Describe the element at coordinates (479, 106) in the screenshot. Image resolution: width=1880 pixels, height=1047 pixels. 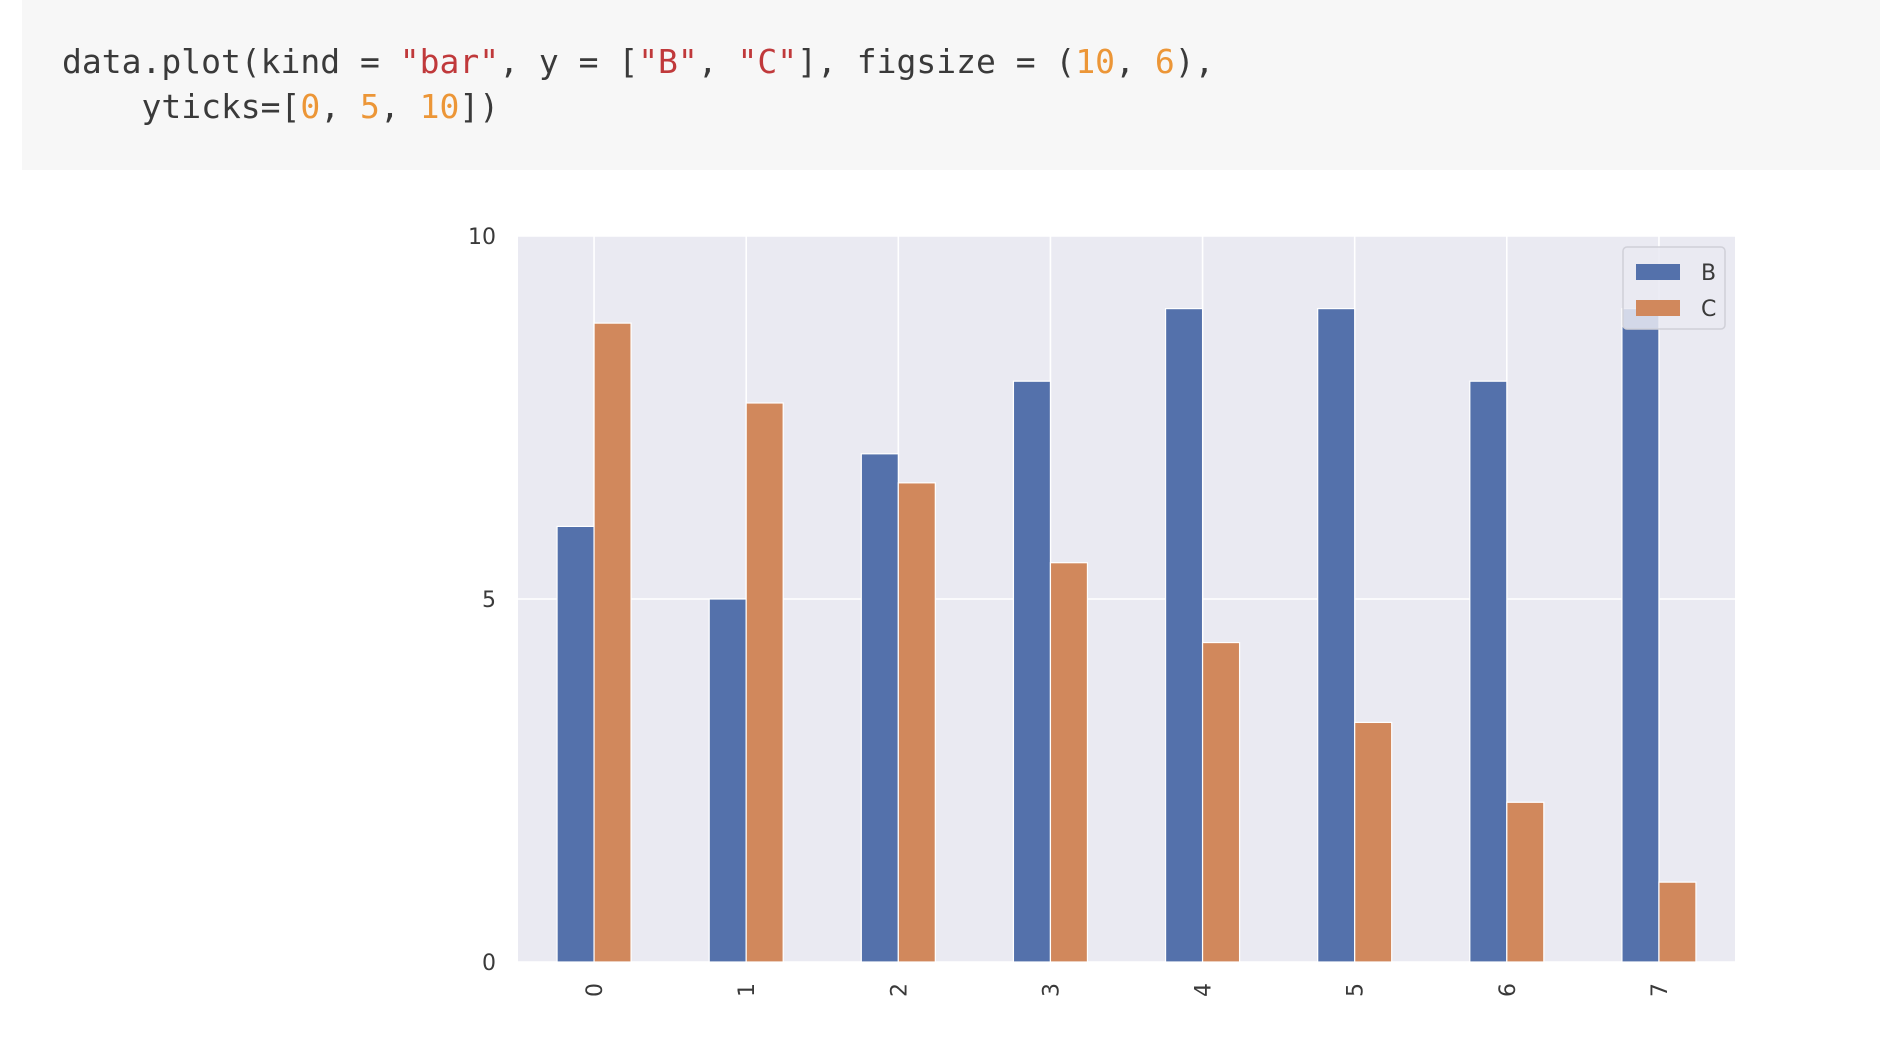
I see `code-token: ])` at that location.